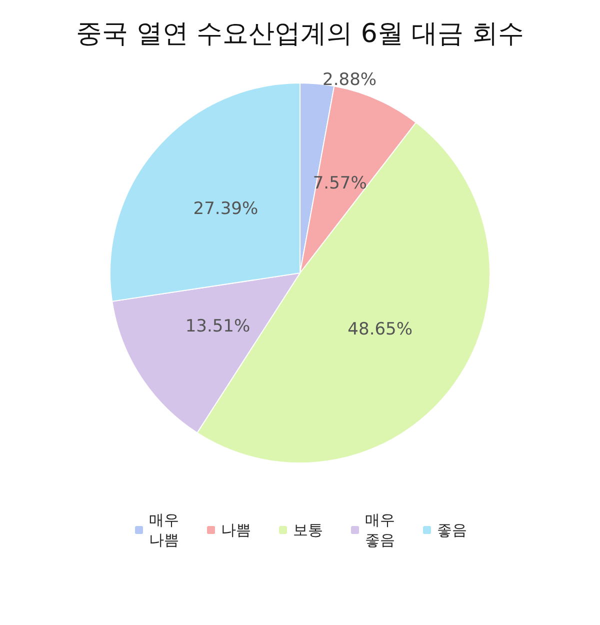 The image size is (600, 625). I want to click on data-label: 13.51%, so click(217, 326).